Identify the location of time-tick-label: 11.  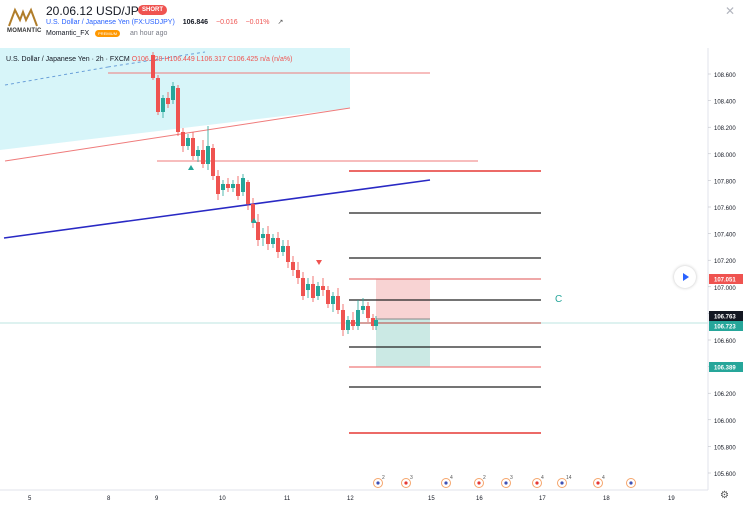
(287, 499).